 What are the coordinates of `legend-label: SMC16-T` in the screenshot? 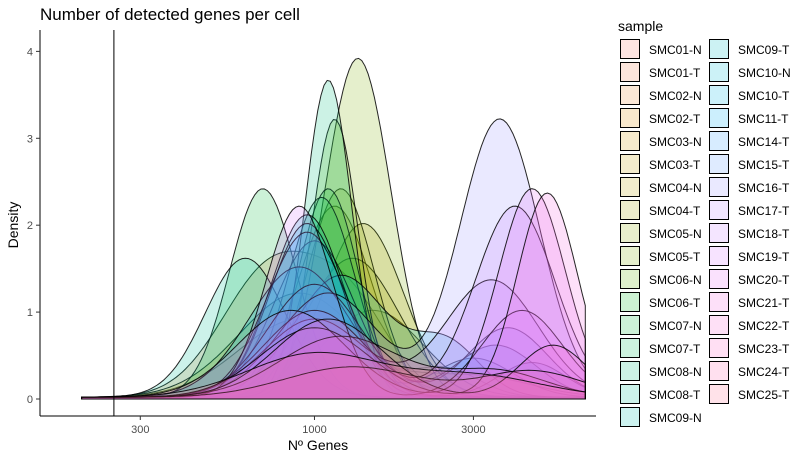 It's located at (764, 188).